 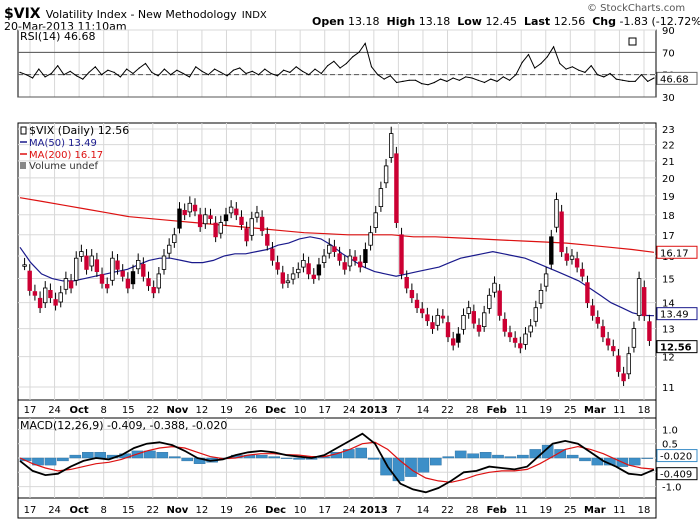 What do you see at coordinates (668, 53) in the screenshot?
I see `y-tick-label: 70` at bounding box center [668, 53].